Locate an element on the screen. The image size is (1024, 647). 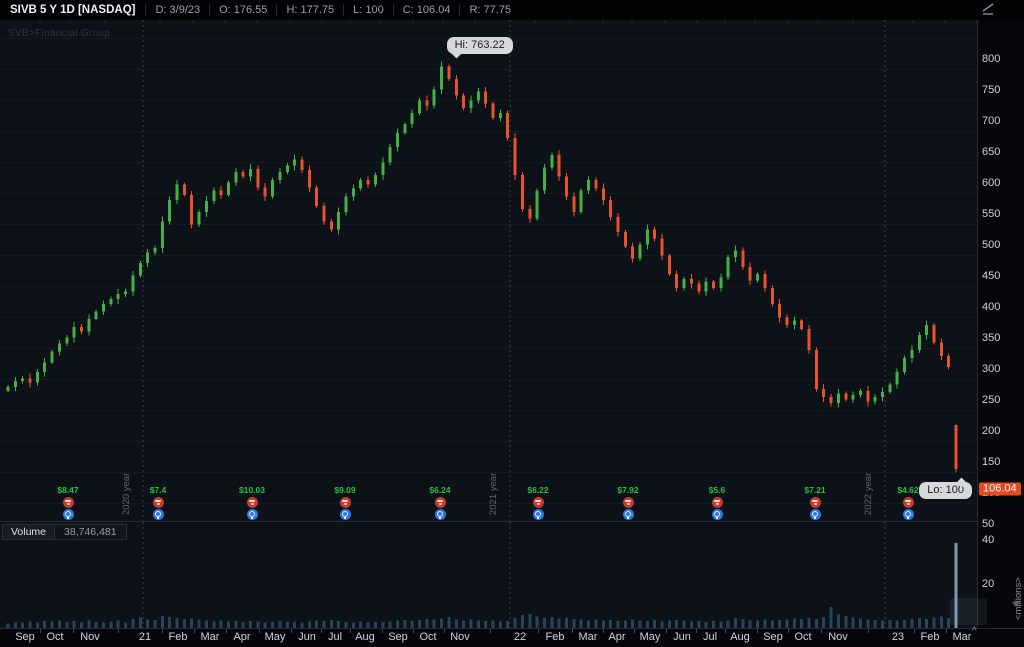
year-line-label: 2021 year is located at coordinates (493, 493).